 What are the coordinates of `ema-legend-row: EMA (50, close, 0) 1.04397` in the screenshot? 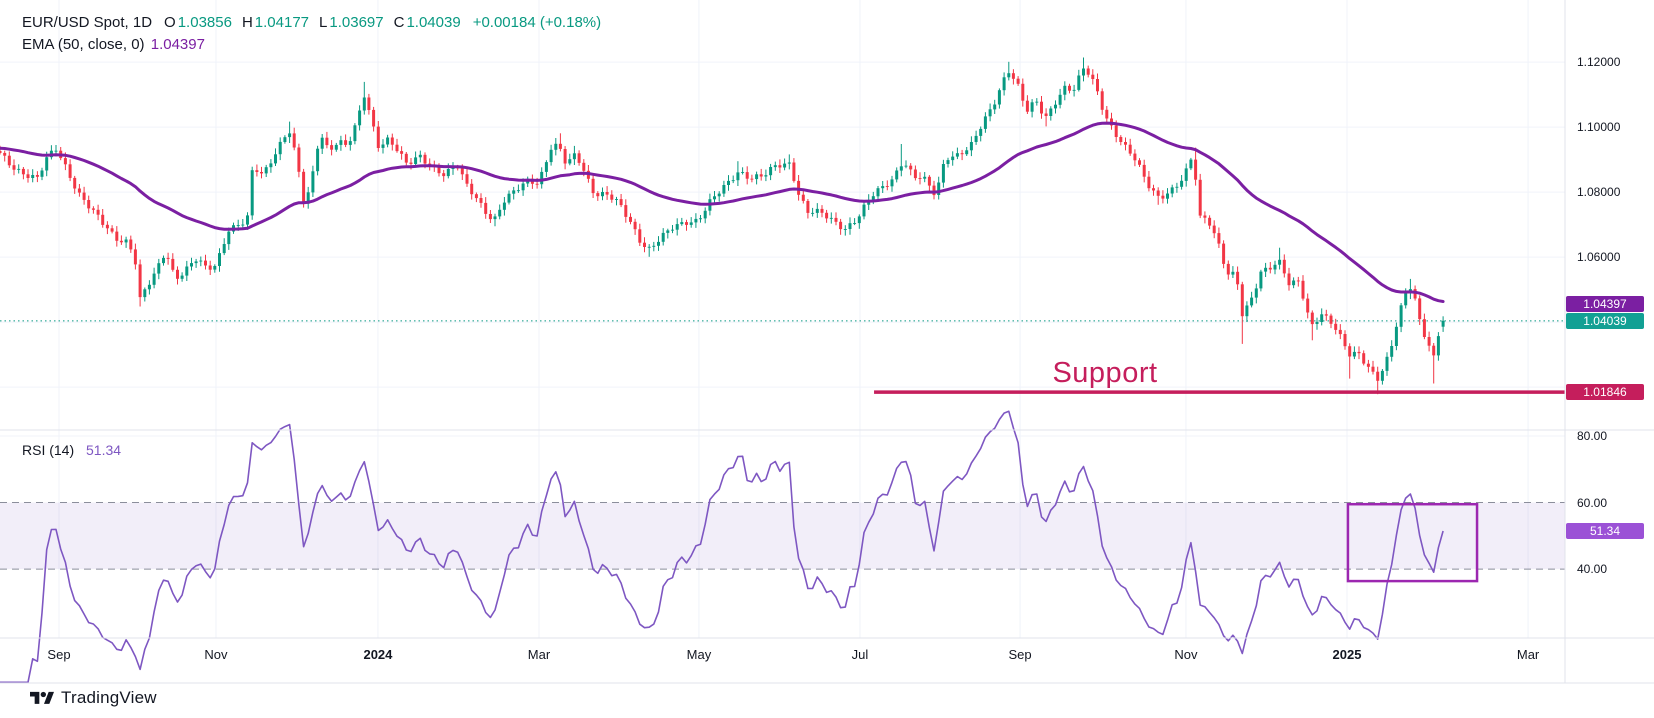 It's located at (311, 45).